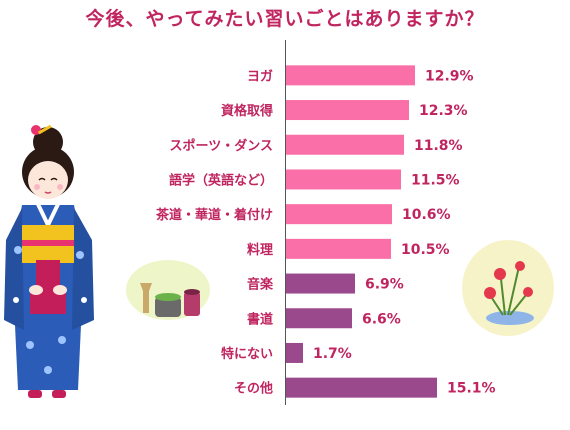 The height and width of the screenshot is (430, 570). I want to click on category-label: 料理, so click(260, 250).